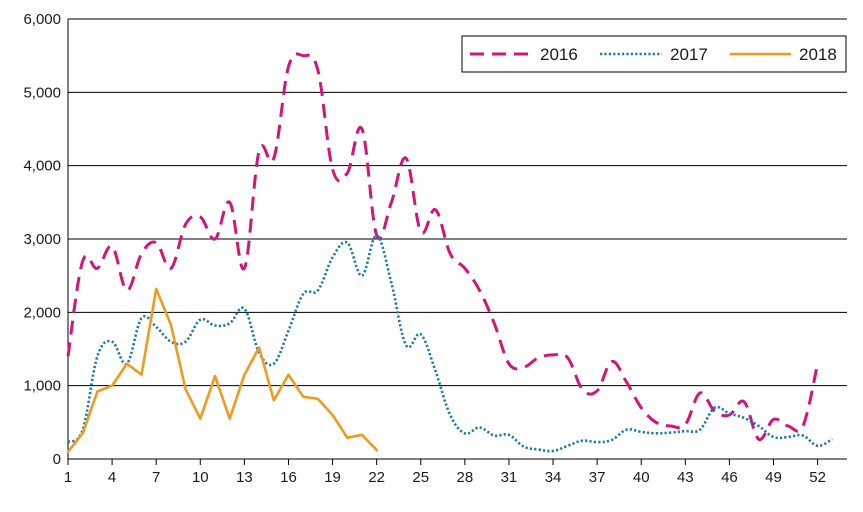  I want to click on y-tick-label: 4,000, so click(42, 166).